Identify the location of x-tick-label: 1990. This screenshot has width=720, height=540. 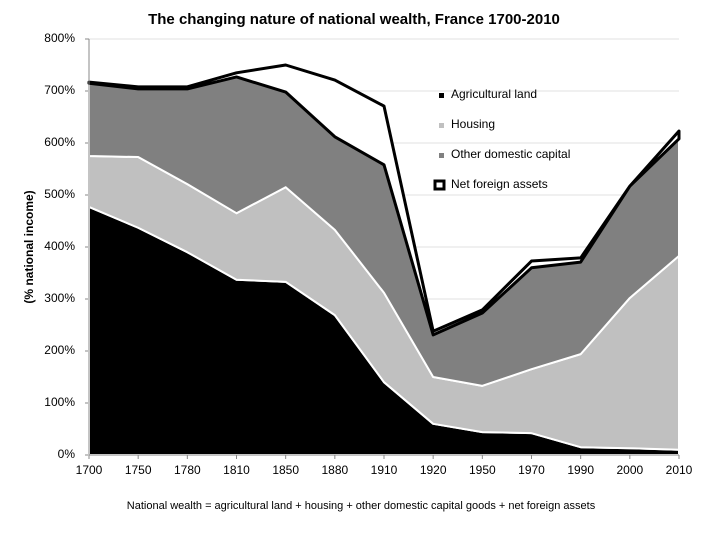
(580, 470).